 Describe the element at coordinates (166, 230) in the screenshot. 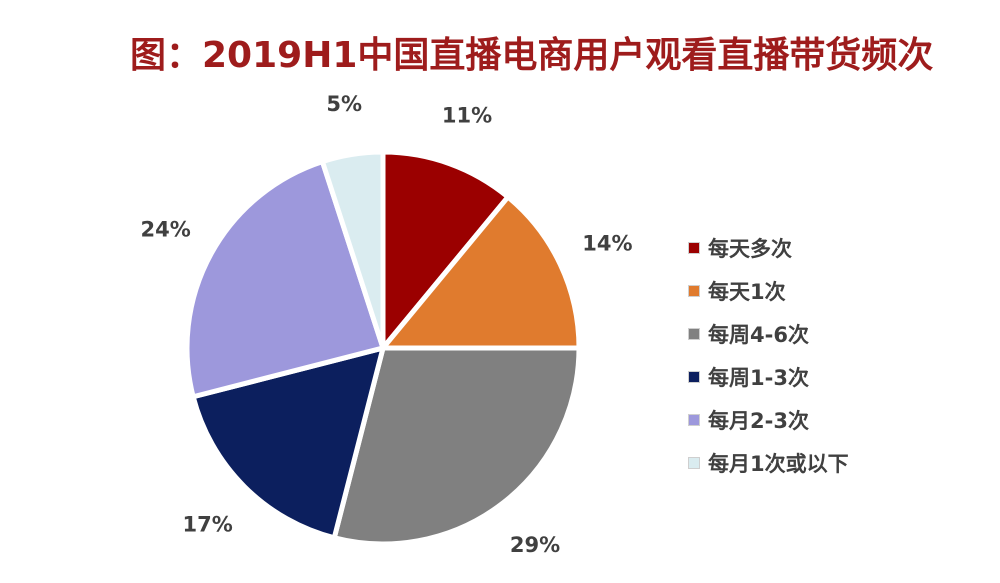

I see `data-label-5: 24%` at that location.